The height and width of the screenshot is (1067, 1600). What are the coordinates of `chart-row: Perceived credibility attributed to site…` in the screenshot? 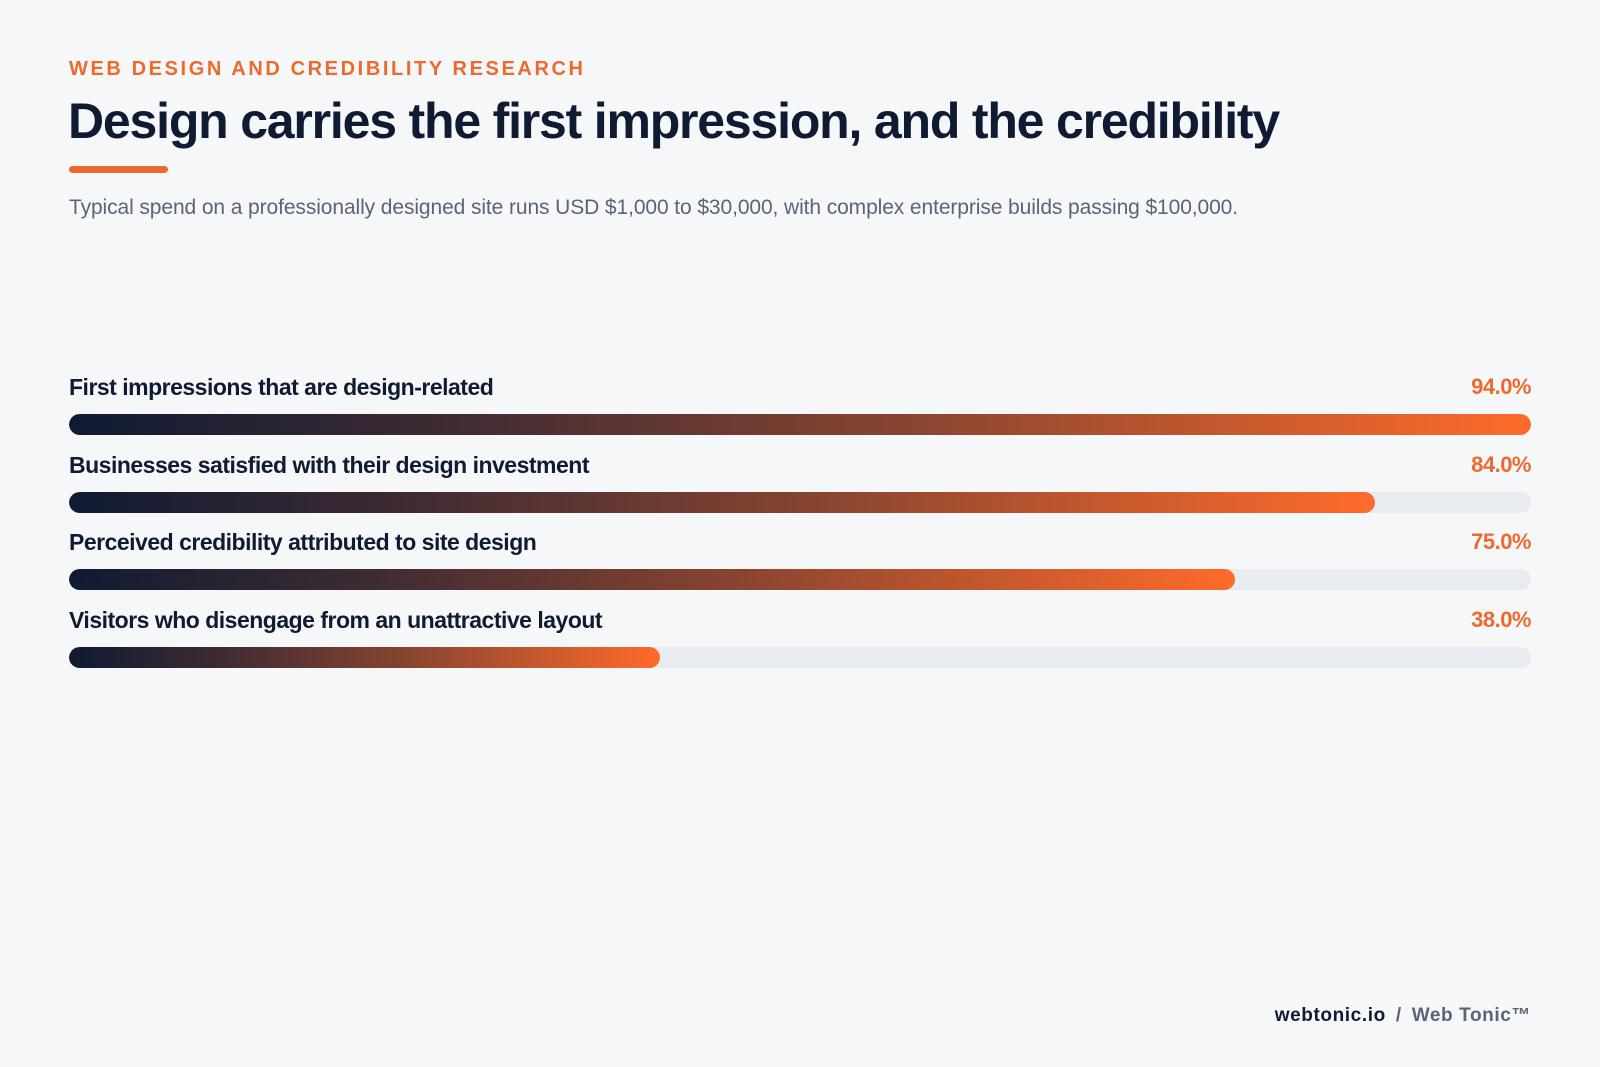 It's located at (800, 568).